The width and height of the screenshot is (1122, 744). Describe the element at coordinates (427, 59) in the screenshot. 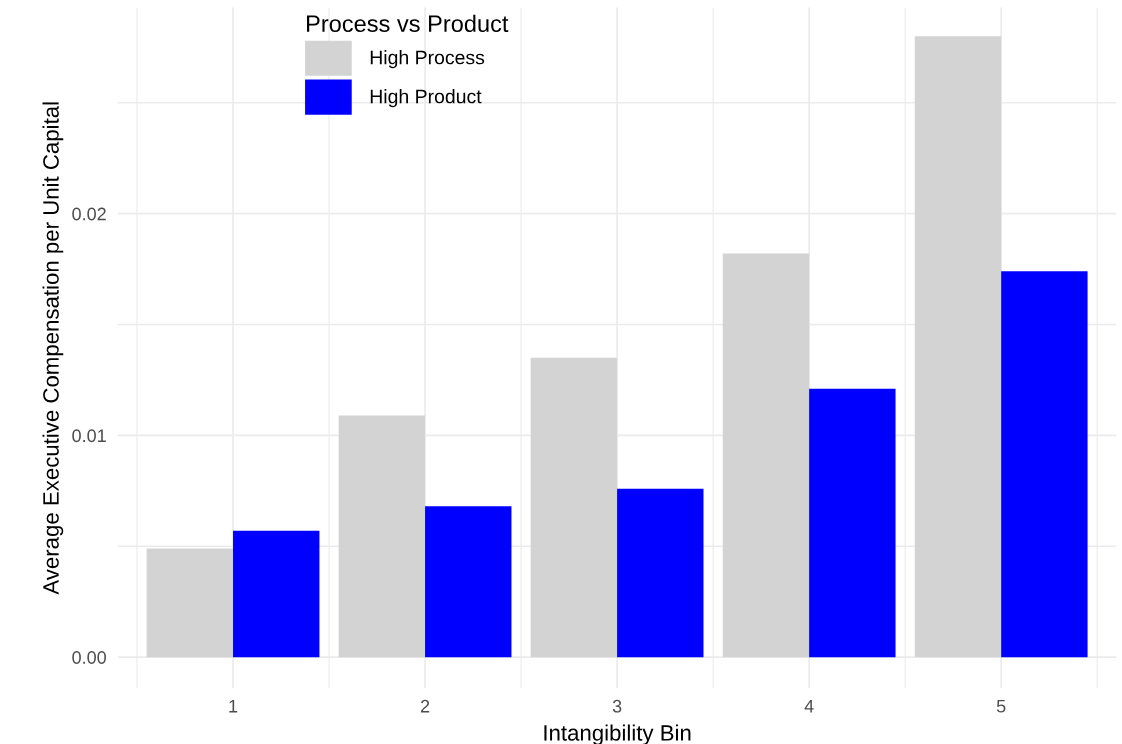

I see `legend-label: High Process` at that location.